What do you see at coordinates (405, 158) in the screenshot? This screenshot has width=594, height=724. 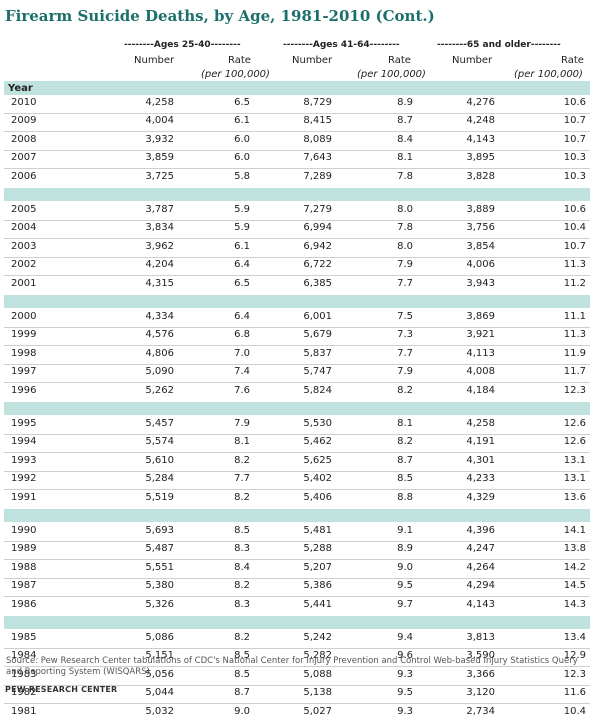 I see `cell-r2: 8.1` at bounding box center [405, 158].